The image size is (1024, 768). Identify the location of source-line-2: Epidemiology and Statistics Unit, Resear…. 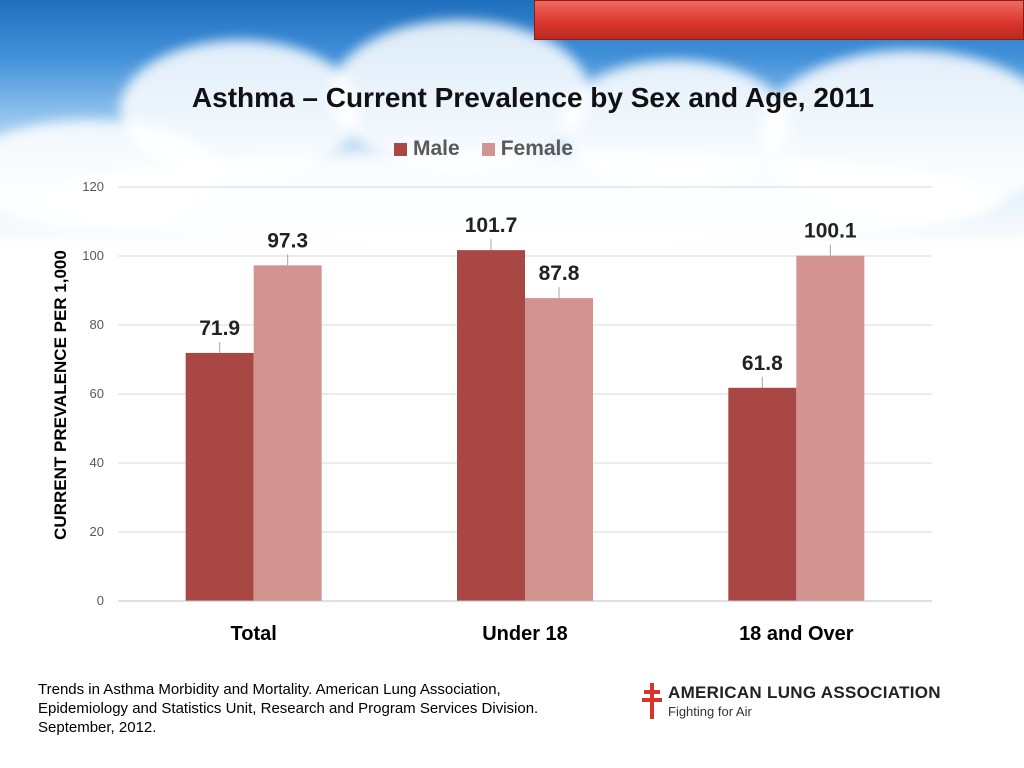
(288, 708).